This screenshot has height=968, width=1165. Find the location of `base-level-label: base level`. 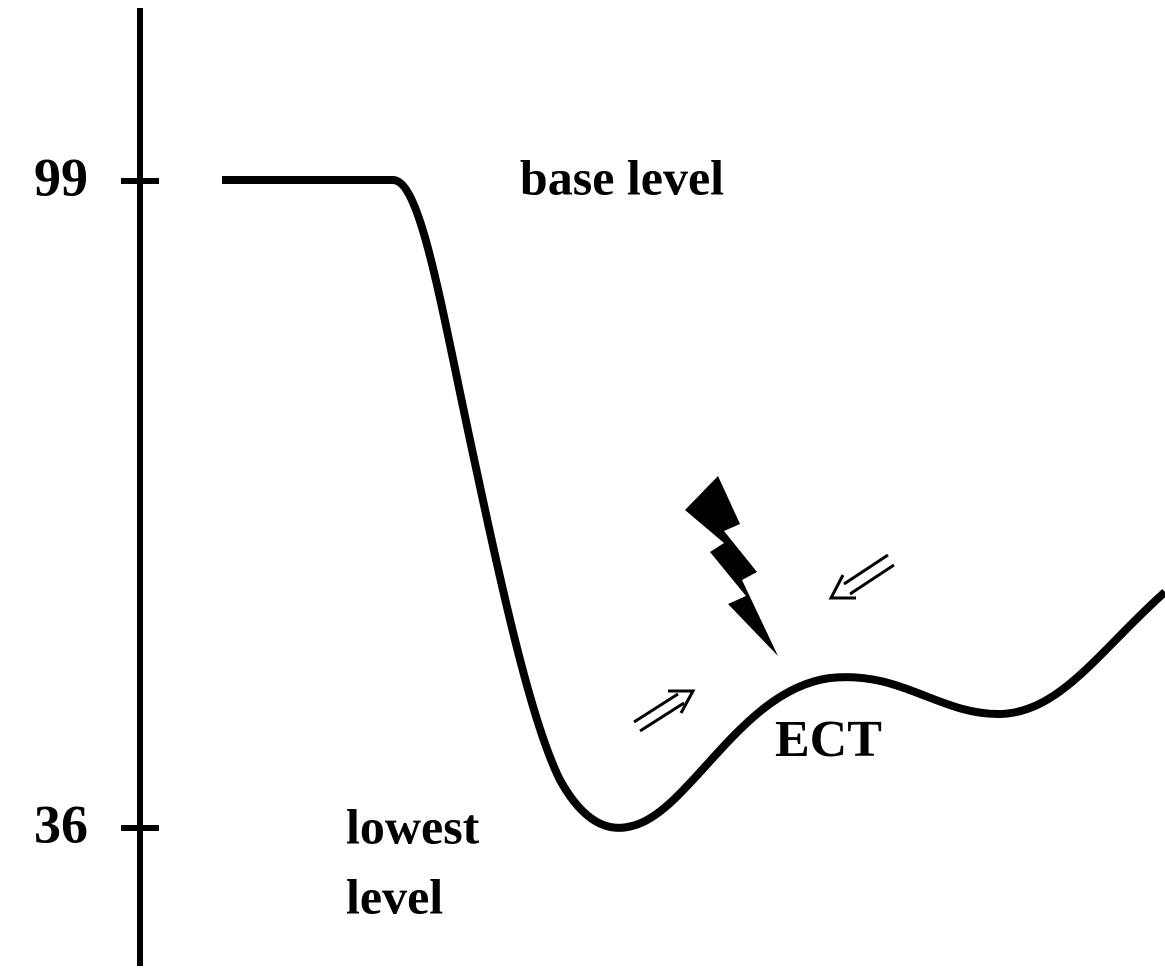

base-level-label: base level is located at coordinates (622, 177).